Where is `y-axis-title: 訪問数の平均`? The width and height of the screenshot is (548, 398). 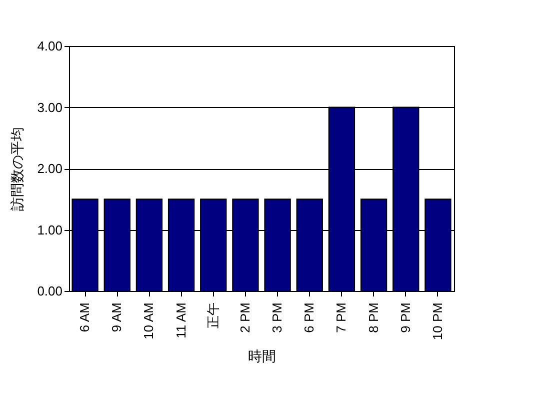
y-axis-title: 訪問数の平均 is located at coordinates (17, 169).